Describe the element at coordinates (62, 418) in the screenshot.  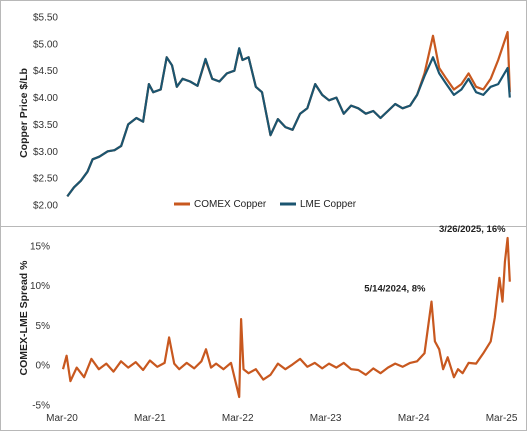
I see `x-tick-label: Mar-20` at that location.